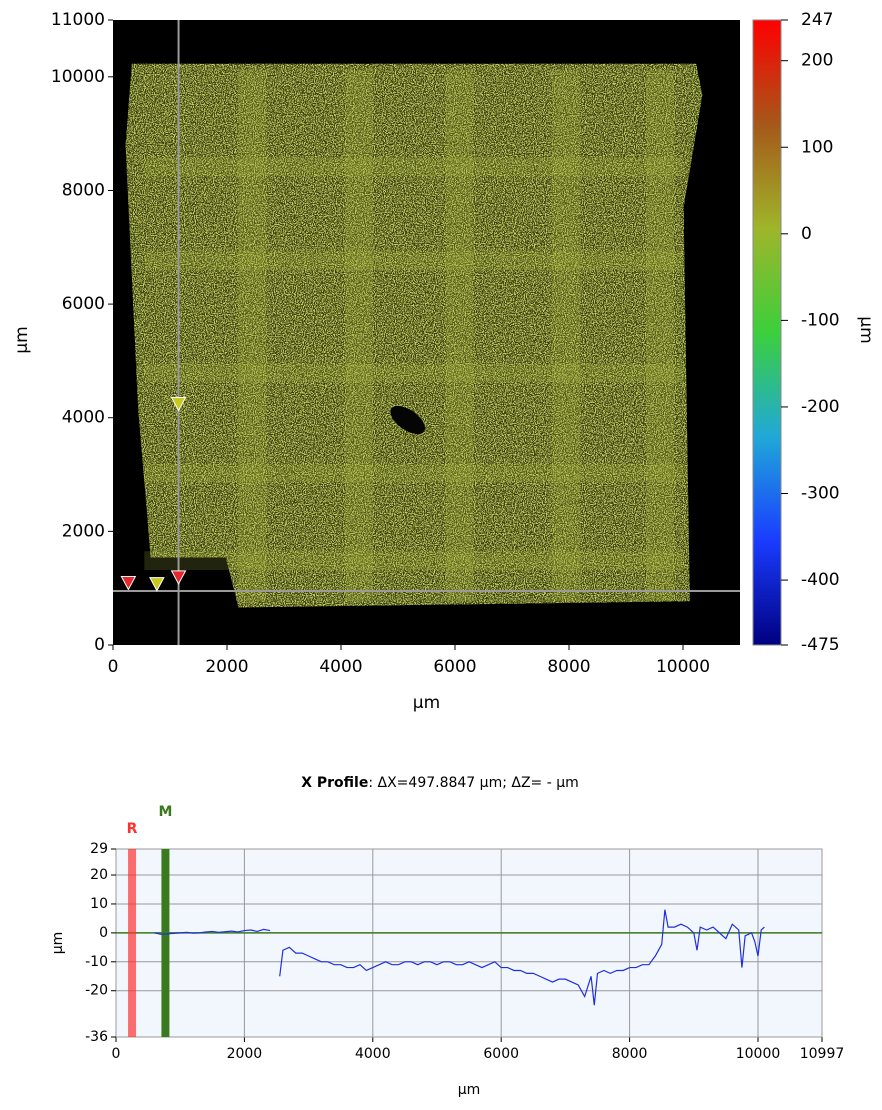 The height and width of the screenshot is (1110, 882). What do you see at coordinates (820, 580) in the screenshot?
I see `colorbar-tick-label: -400` at bounding box center [820, 580].